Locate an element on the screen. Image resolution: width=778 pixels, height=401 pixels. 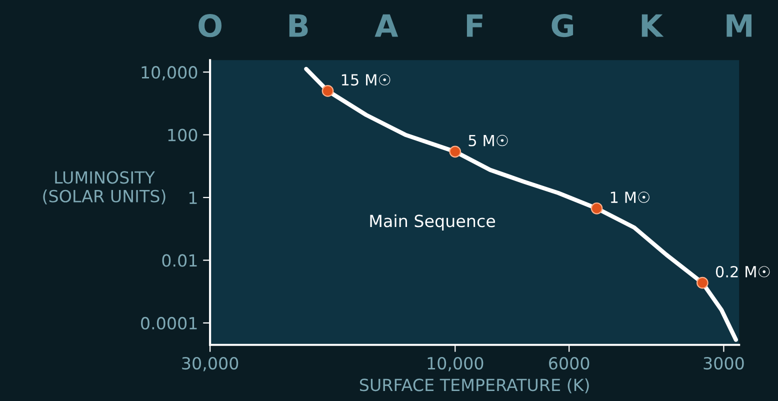
y-tick-label: 10,000 is located at coordinates (170, 73).